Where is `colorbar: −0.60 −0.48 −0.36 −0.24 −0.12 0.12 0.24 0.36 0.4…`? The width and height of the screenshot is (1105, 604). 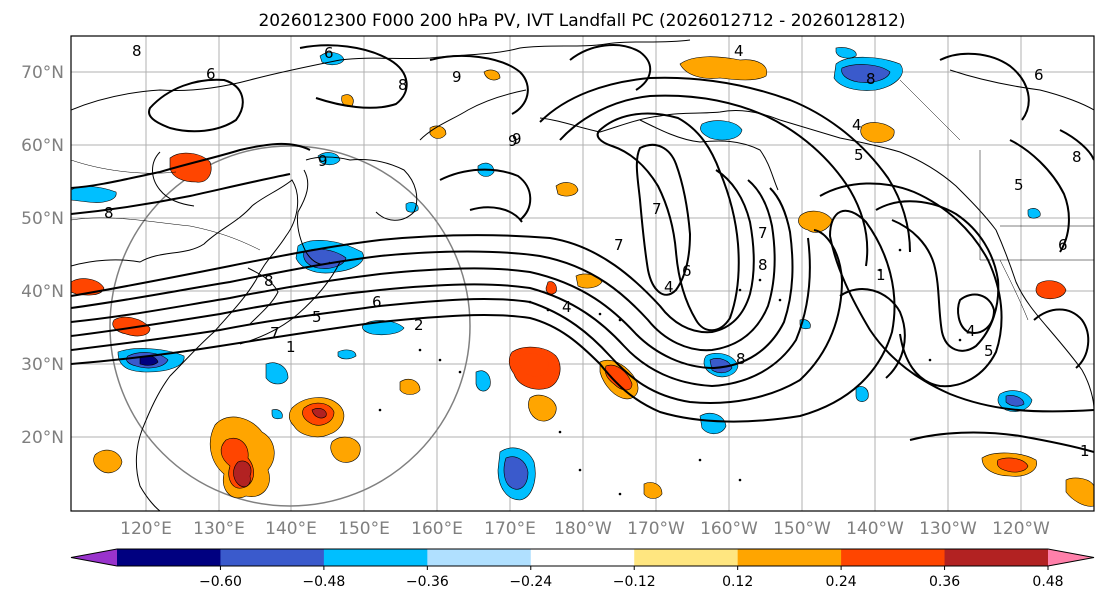
colorbar: −0.60 −0.48 −0.36 −0.24 −0.12 0.12 0.24 0.36 0.4… is located at coordinates (582, 569).